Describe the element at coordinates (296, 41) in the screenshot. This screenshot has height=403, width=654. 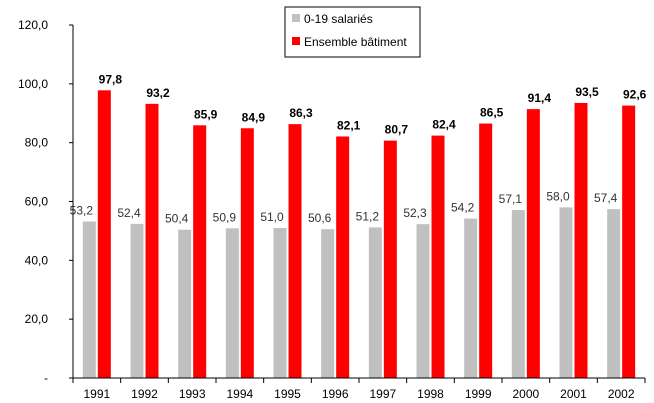
I see `legend-swatch-all-building` at that location.